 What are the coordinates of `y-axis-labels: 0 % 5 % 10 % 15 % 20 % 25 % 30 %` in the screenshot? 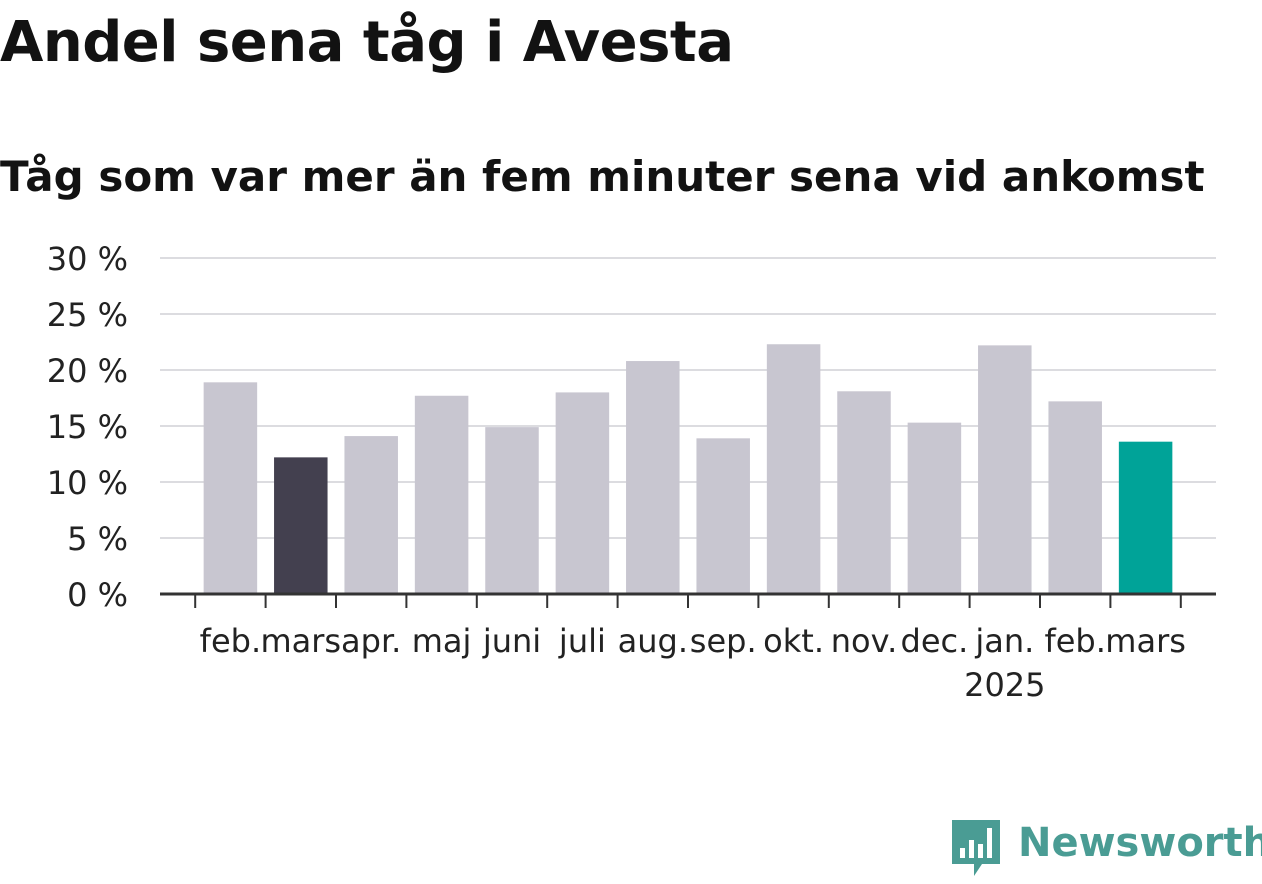 It's located at (87, 427).